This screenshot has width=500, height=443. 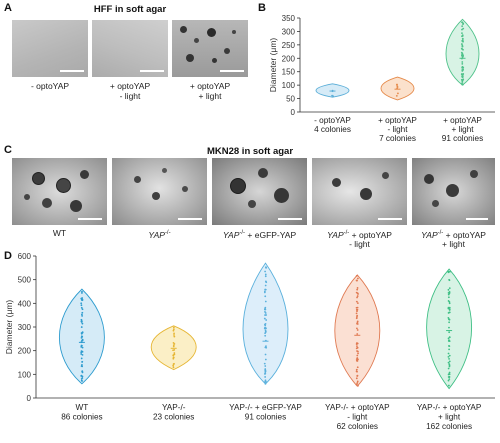 What do you see at coordinates (81, 417) in the screenshot?
I see `category-label: 86 colonies` at bounding box center [81, 417].